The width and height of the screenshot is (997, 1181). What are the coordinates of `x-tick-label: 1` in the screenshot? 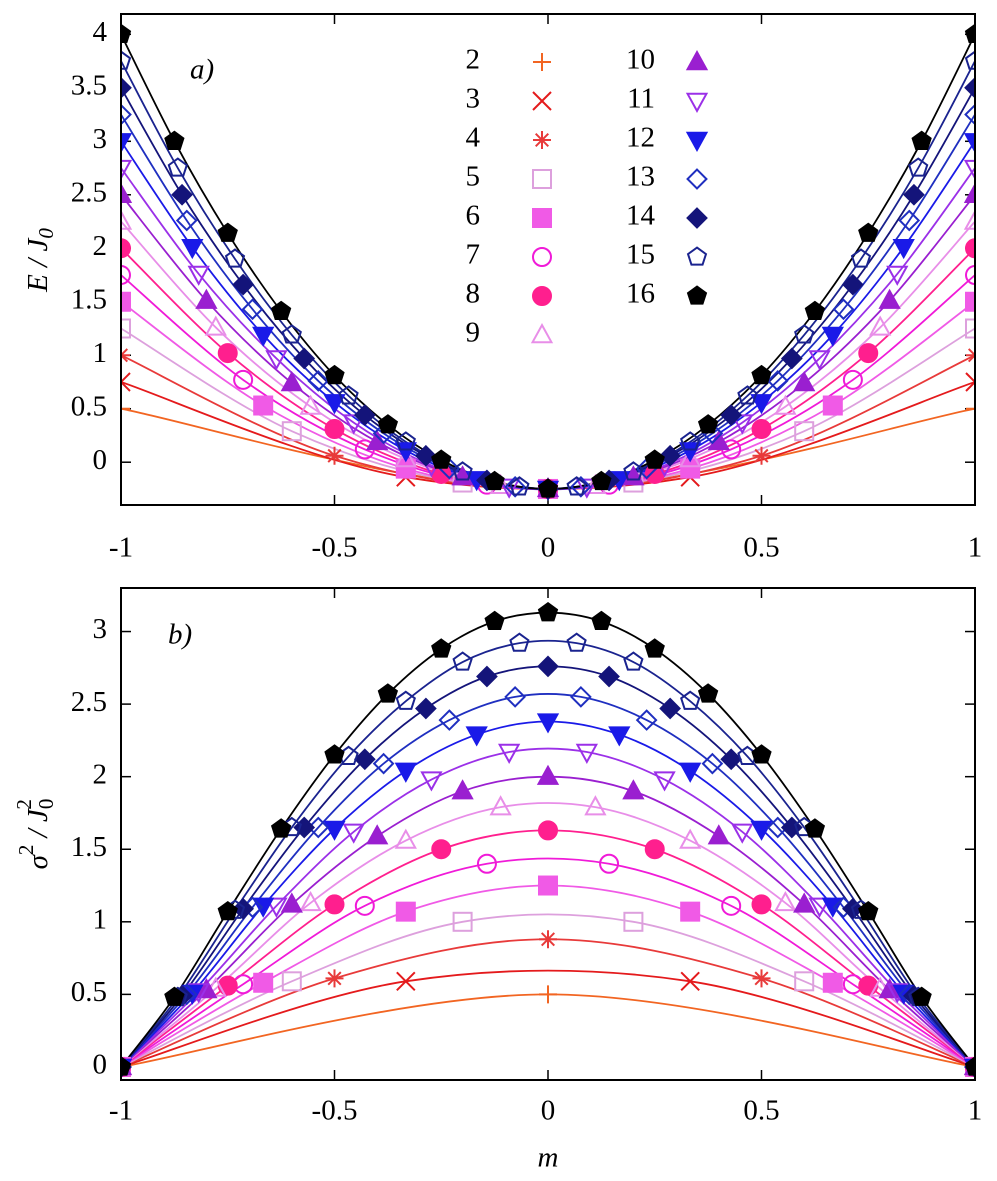 It's located at (975, 548).